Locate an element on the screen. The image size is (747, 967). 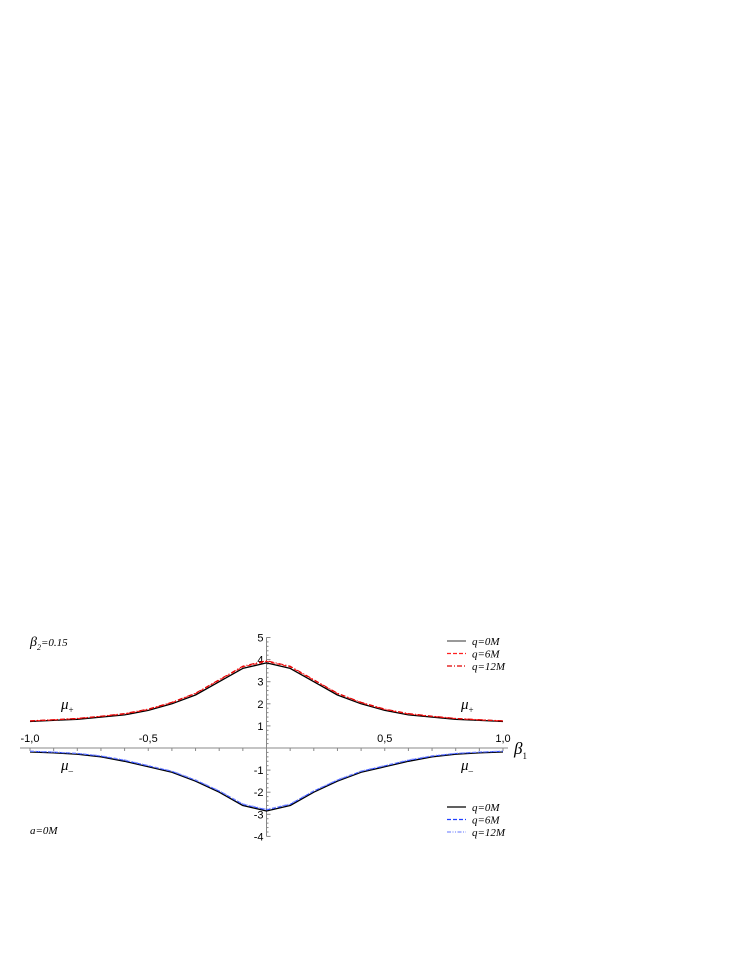
y-tick-label: 2 is located at coordinates (260, 705).